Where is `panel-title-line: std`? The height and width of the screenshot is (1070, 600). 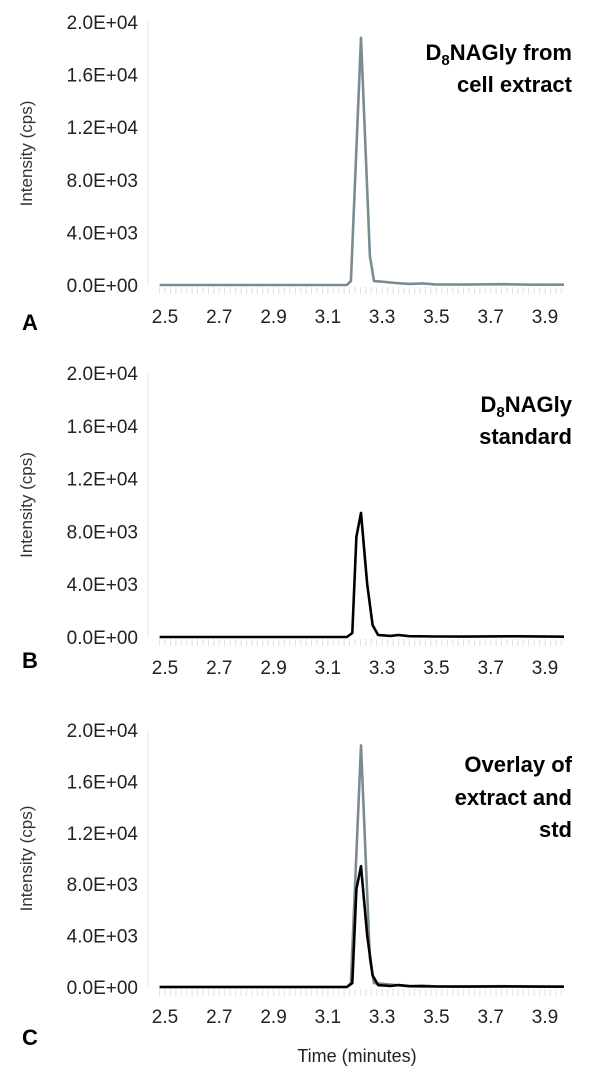 panel-title-line: std is located at coordinates (555, 829).